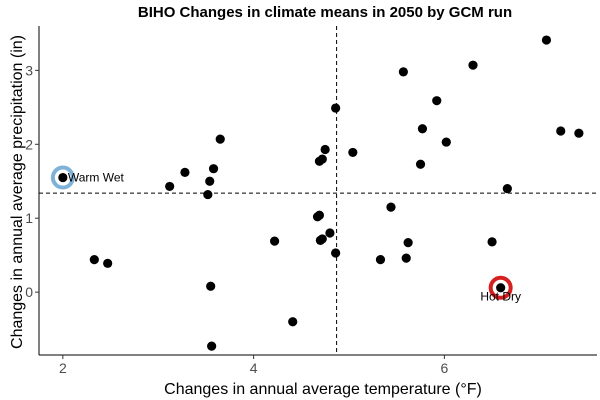 The height and width of the screenshot is (400, 600). What do you see at coordinates (29, 218) in the screenshot?
I see `y-tick-label-1: 1` at bounding box center [29, 218].